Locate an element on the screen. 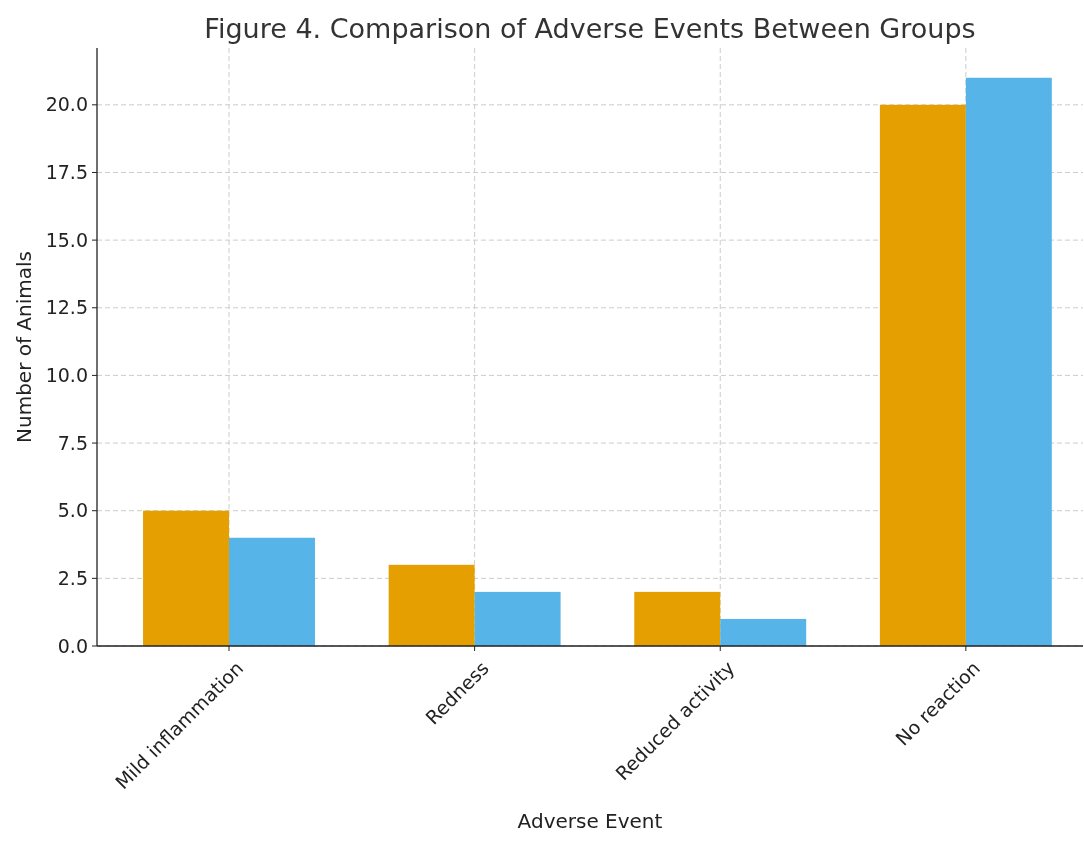  y-tick-label: 20.0 is located at coordinates (66, 104).